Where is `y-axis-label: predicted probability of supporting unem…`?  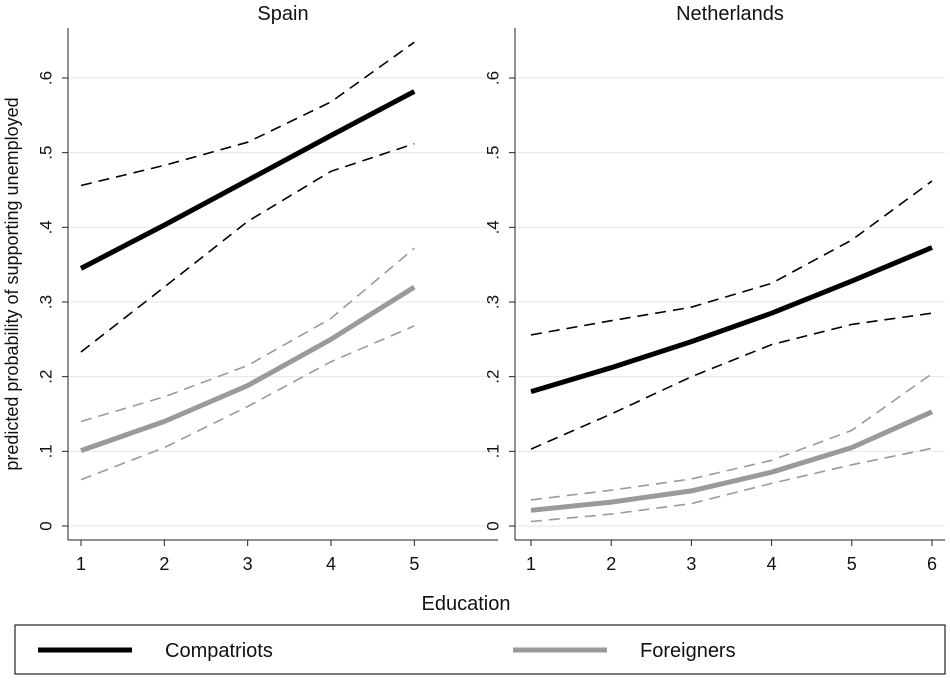 y-axis-label: predicted probability of supporting unem… is located at coordinates (12, 283).